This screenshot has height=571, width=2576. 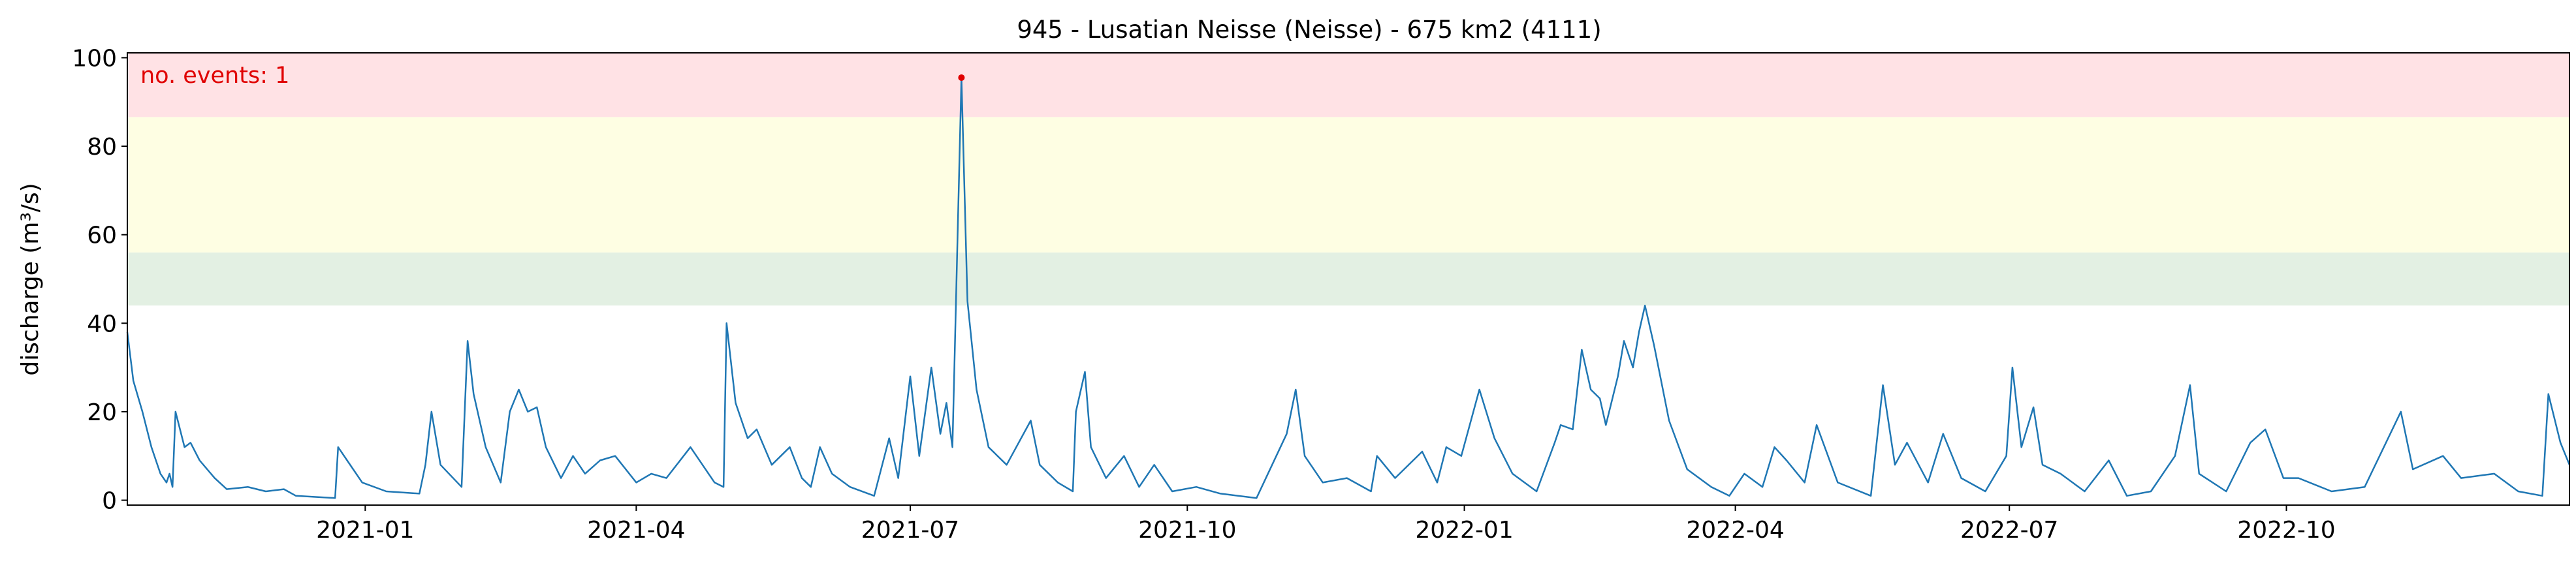 I want to click on y-tick-label: 80, so click(x=102, y=147).